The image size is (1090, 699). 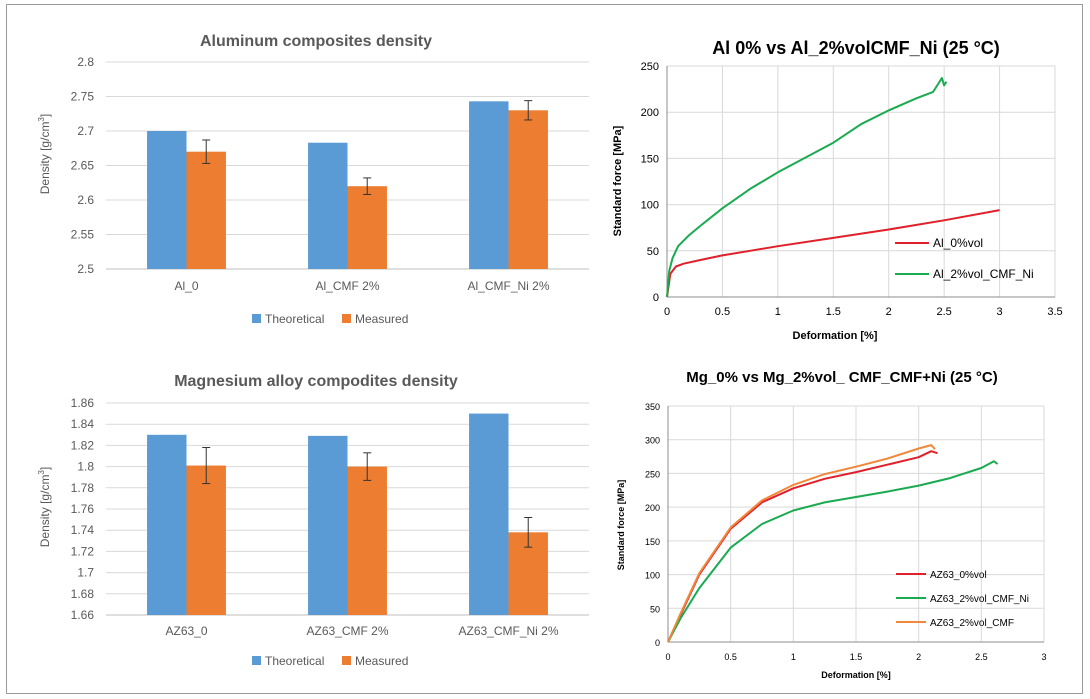 I want to click on y-tick-label: 2.5, so click(x=85, y=269).